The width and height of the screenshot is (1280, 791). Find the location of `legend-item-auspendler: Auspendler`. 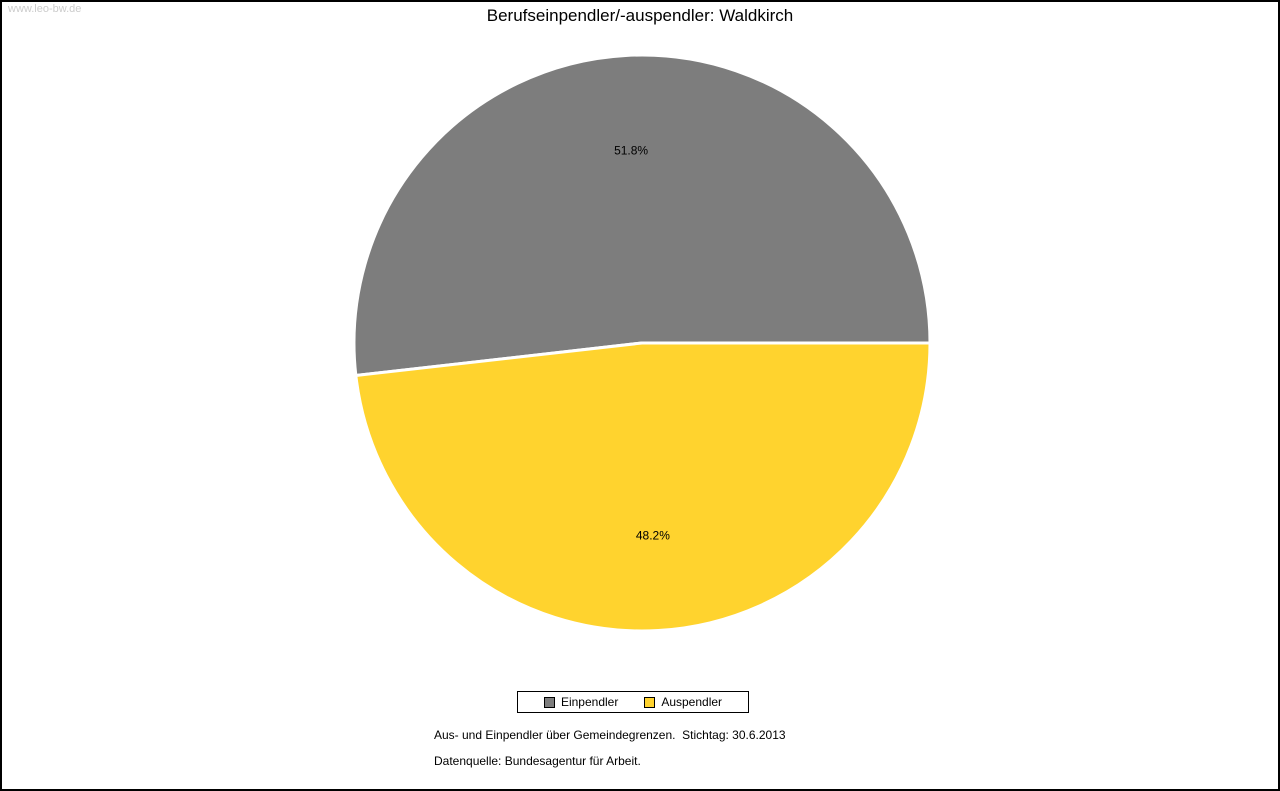

legend-item-auspendler: Auspendler is located at coordinates (683, 702).